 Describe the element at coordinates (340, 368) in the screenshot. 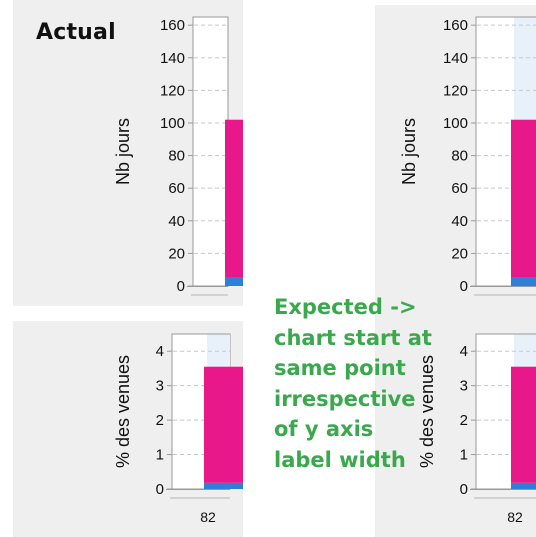

I see `note-line: same point` at that location.